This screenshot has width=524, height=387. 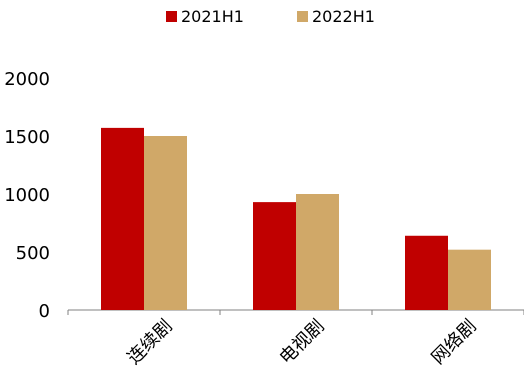 I want to click on x-axis: 连续剧 电视剧 网络剧, so click(x=295, y=339).